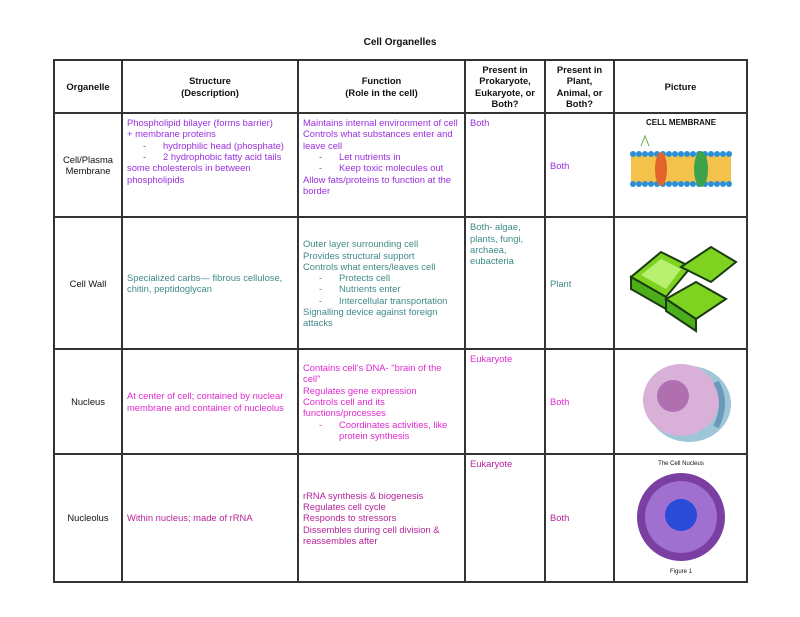 Image resolution: width=800 pixels, height=617 pixels. Describe the element at coordinates (190, 518) in the screenshot. I see `structure-line: Within nucleus; made of rRNA` at that location.